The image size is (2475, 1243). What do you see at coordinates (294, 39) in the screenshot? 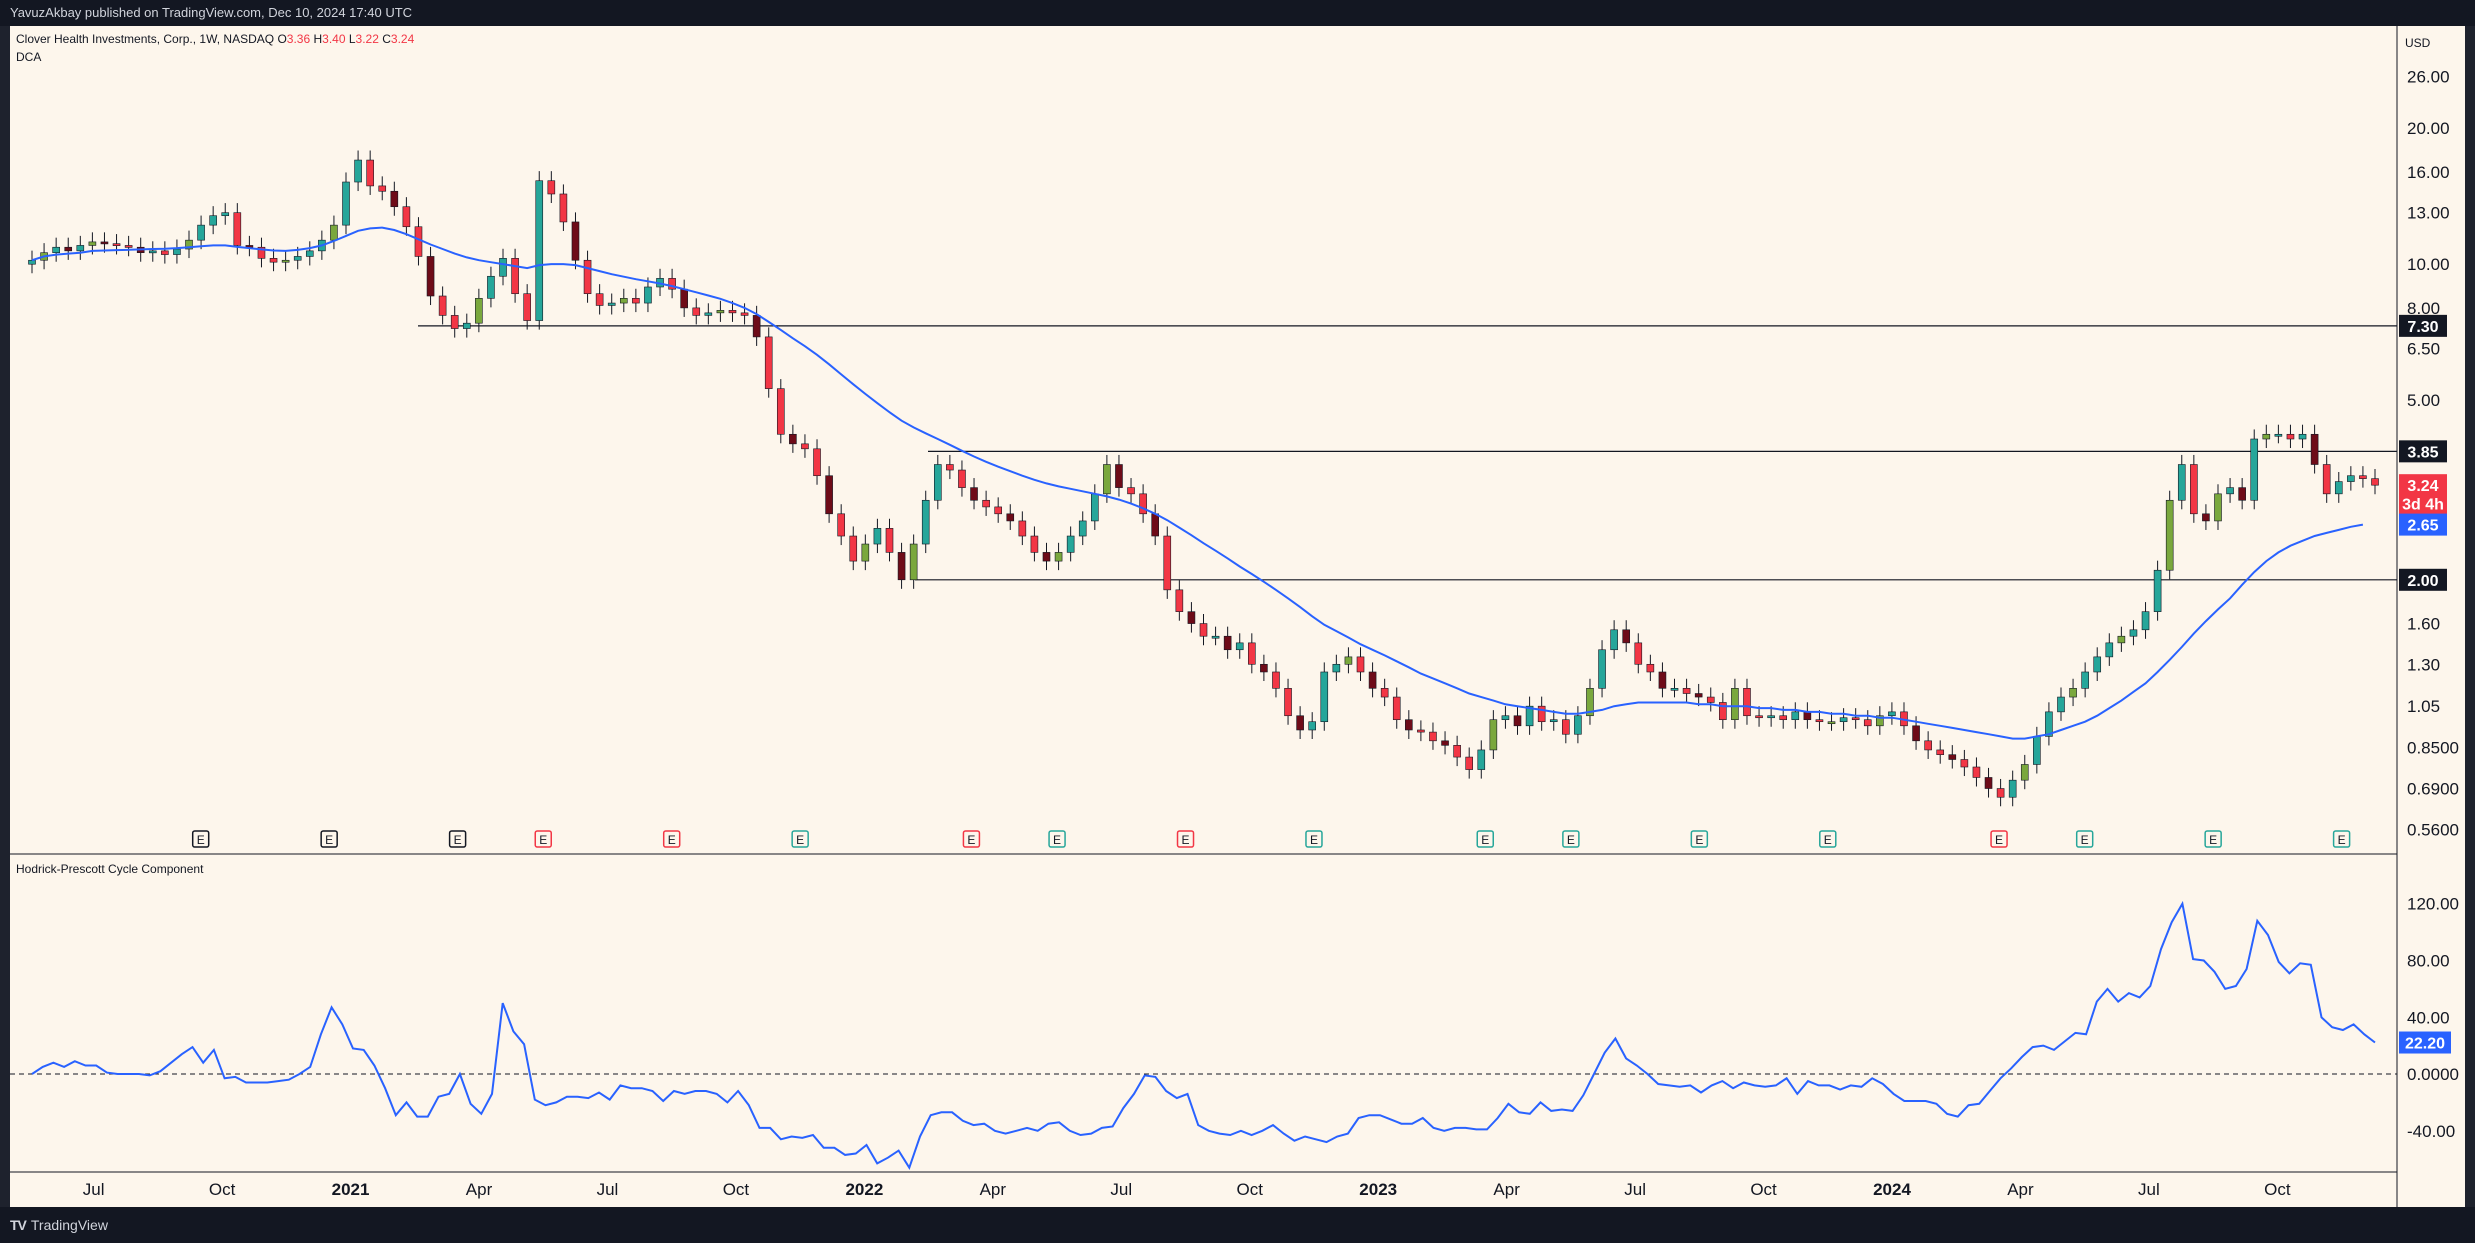
I see `ohlc-open: O3.36` at bounding box center [294, 39].